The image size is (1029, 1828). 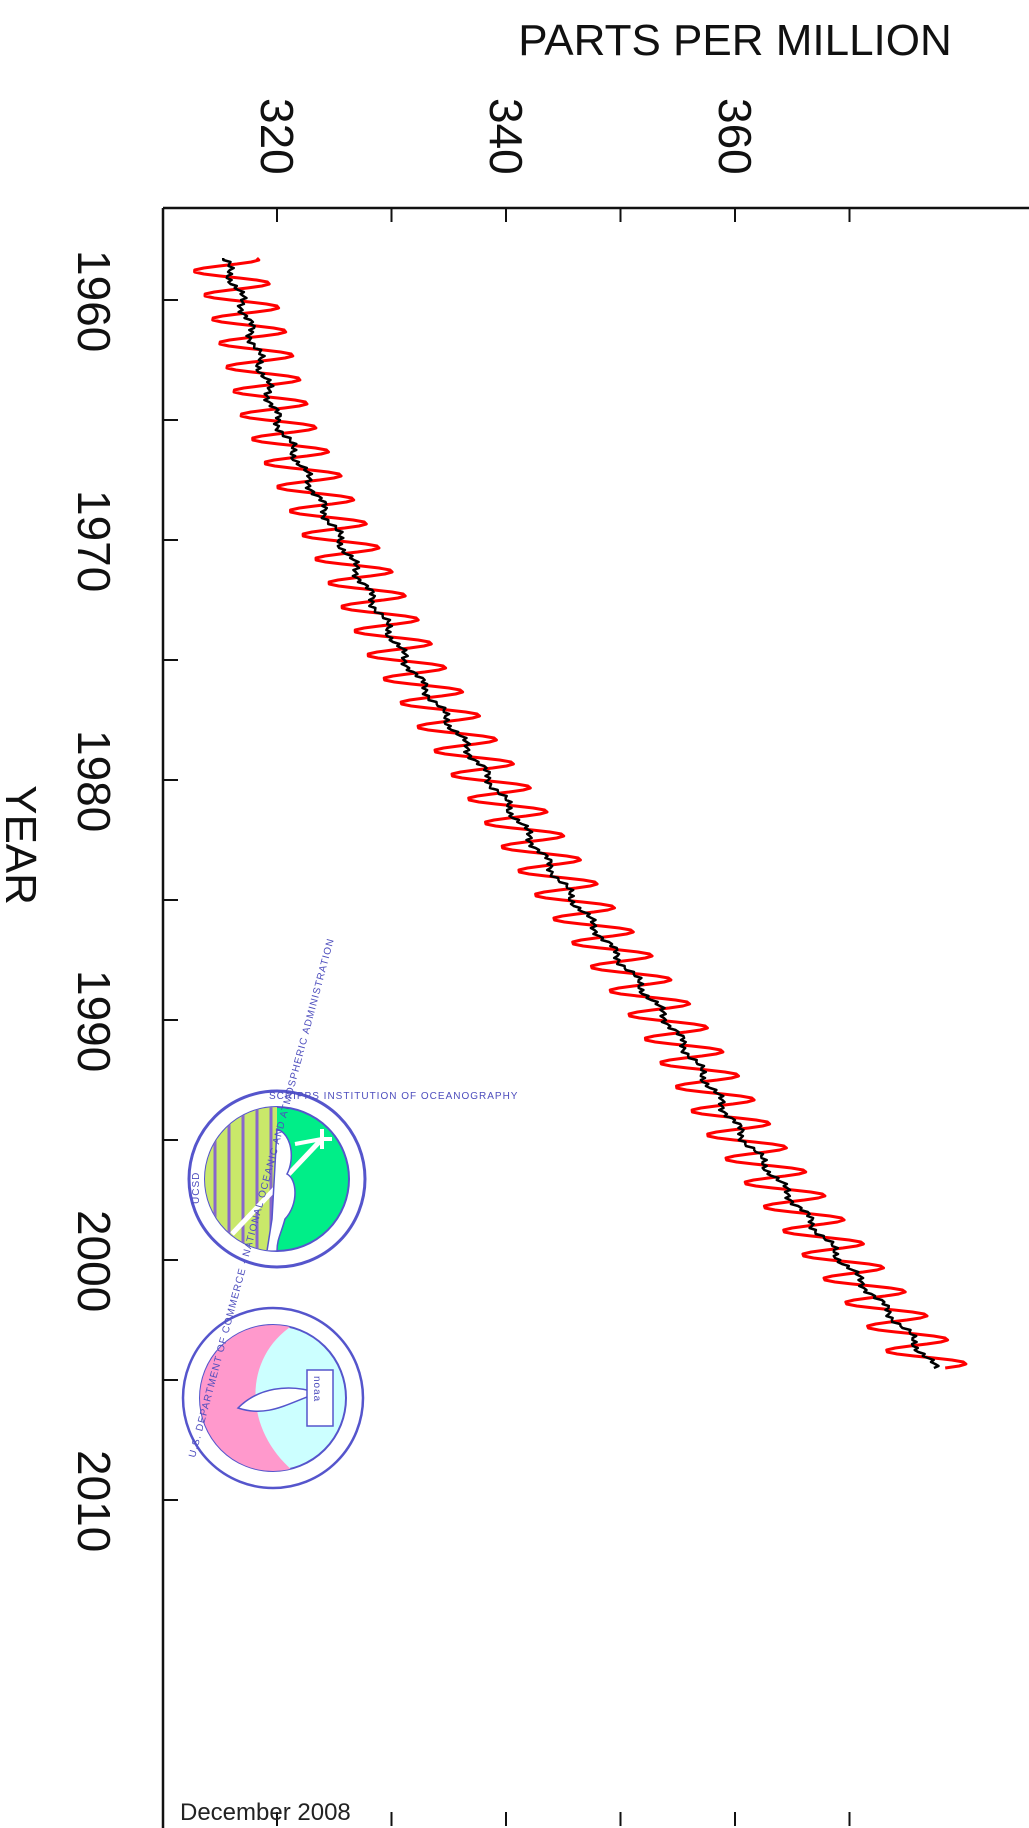 What do you see at coordinates (277, 136) in the screenshot?
I see `ppm-tick-label: 320` at bounding box center [277, 136].